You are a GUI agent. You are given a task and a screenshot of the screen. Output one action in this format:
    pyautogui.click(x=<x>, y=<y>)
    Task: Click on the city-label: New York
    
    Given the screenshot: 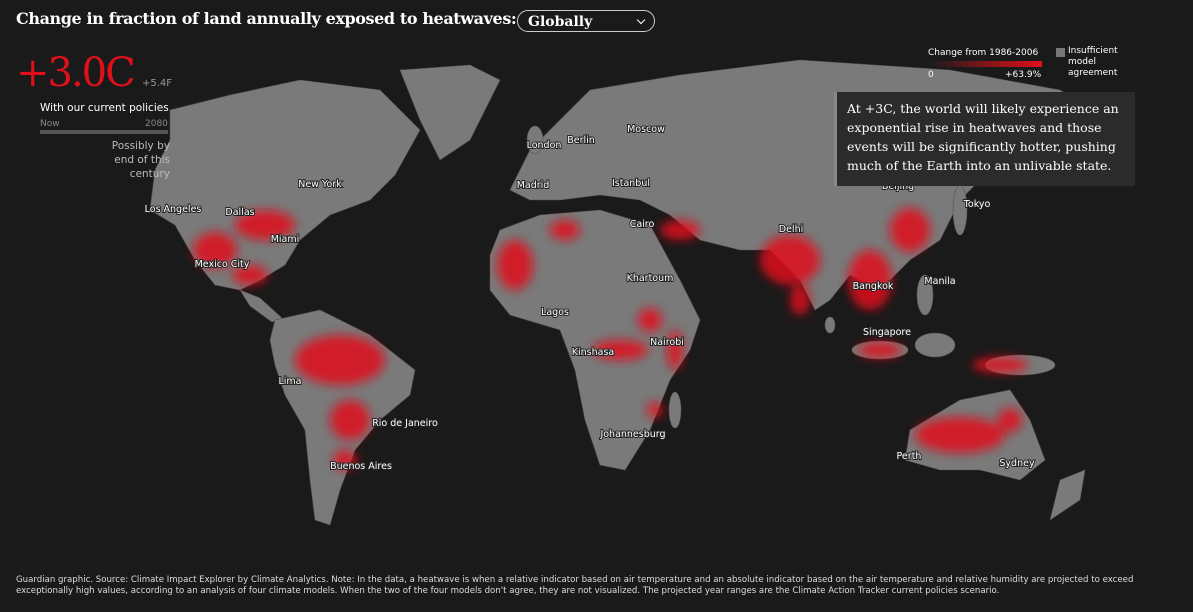 What is the action you would take?
    pyautogui.click(x=320, y=184)
    